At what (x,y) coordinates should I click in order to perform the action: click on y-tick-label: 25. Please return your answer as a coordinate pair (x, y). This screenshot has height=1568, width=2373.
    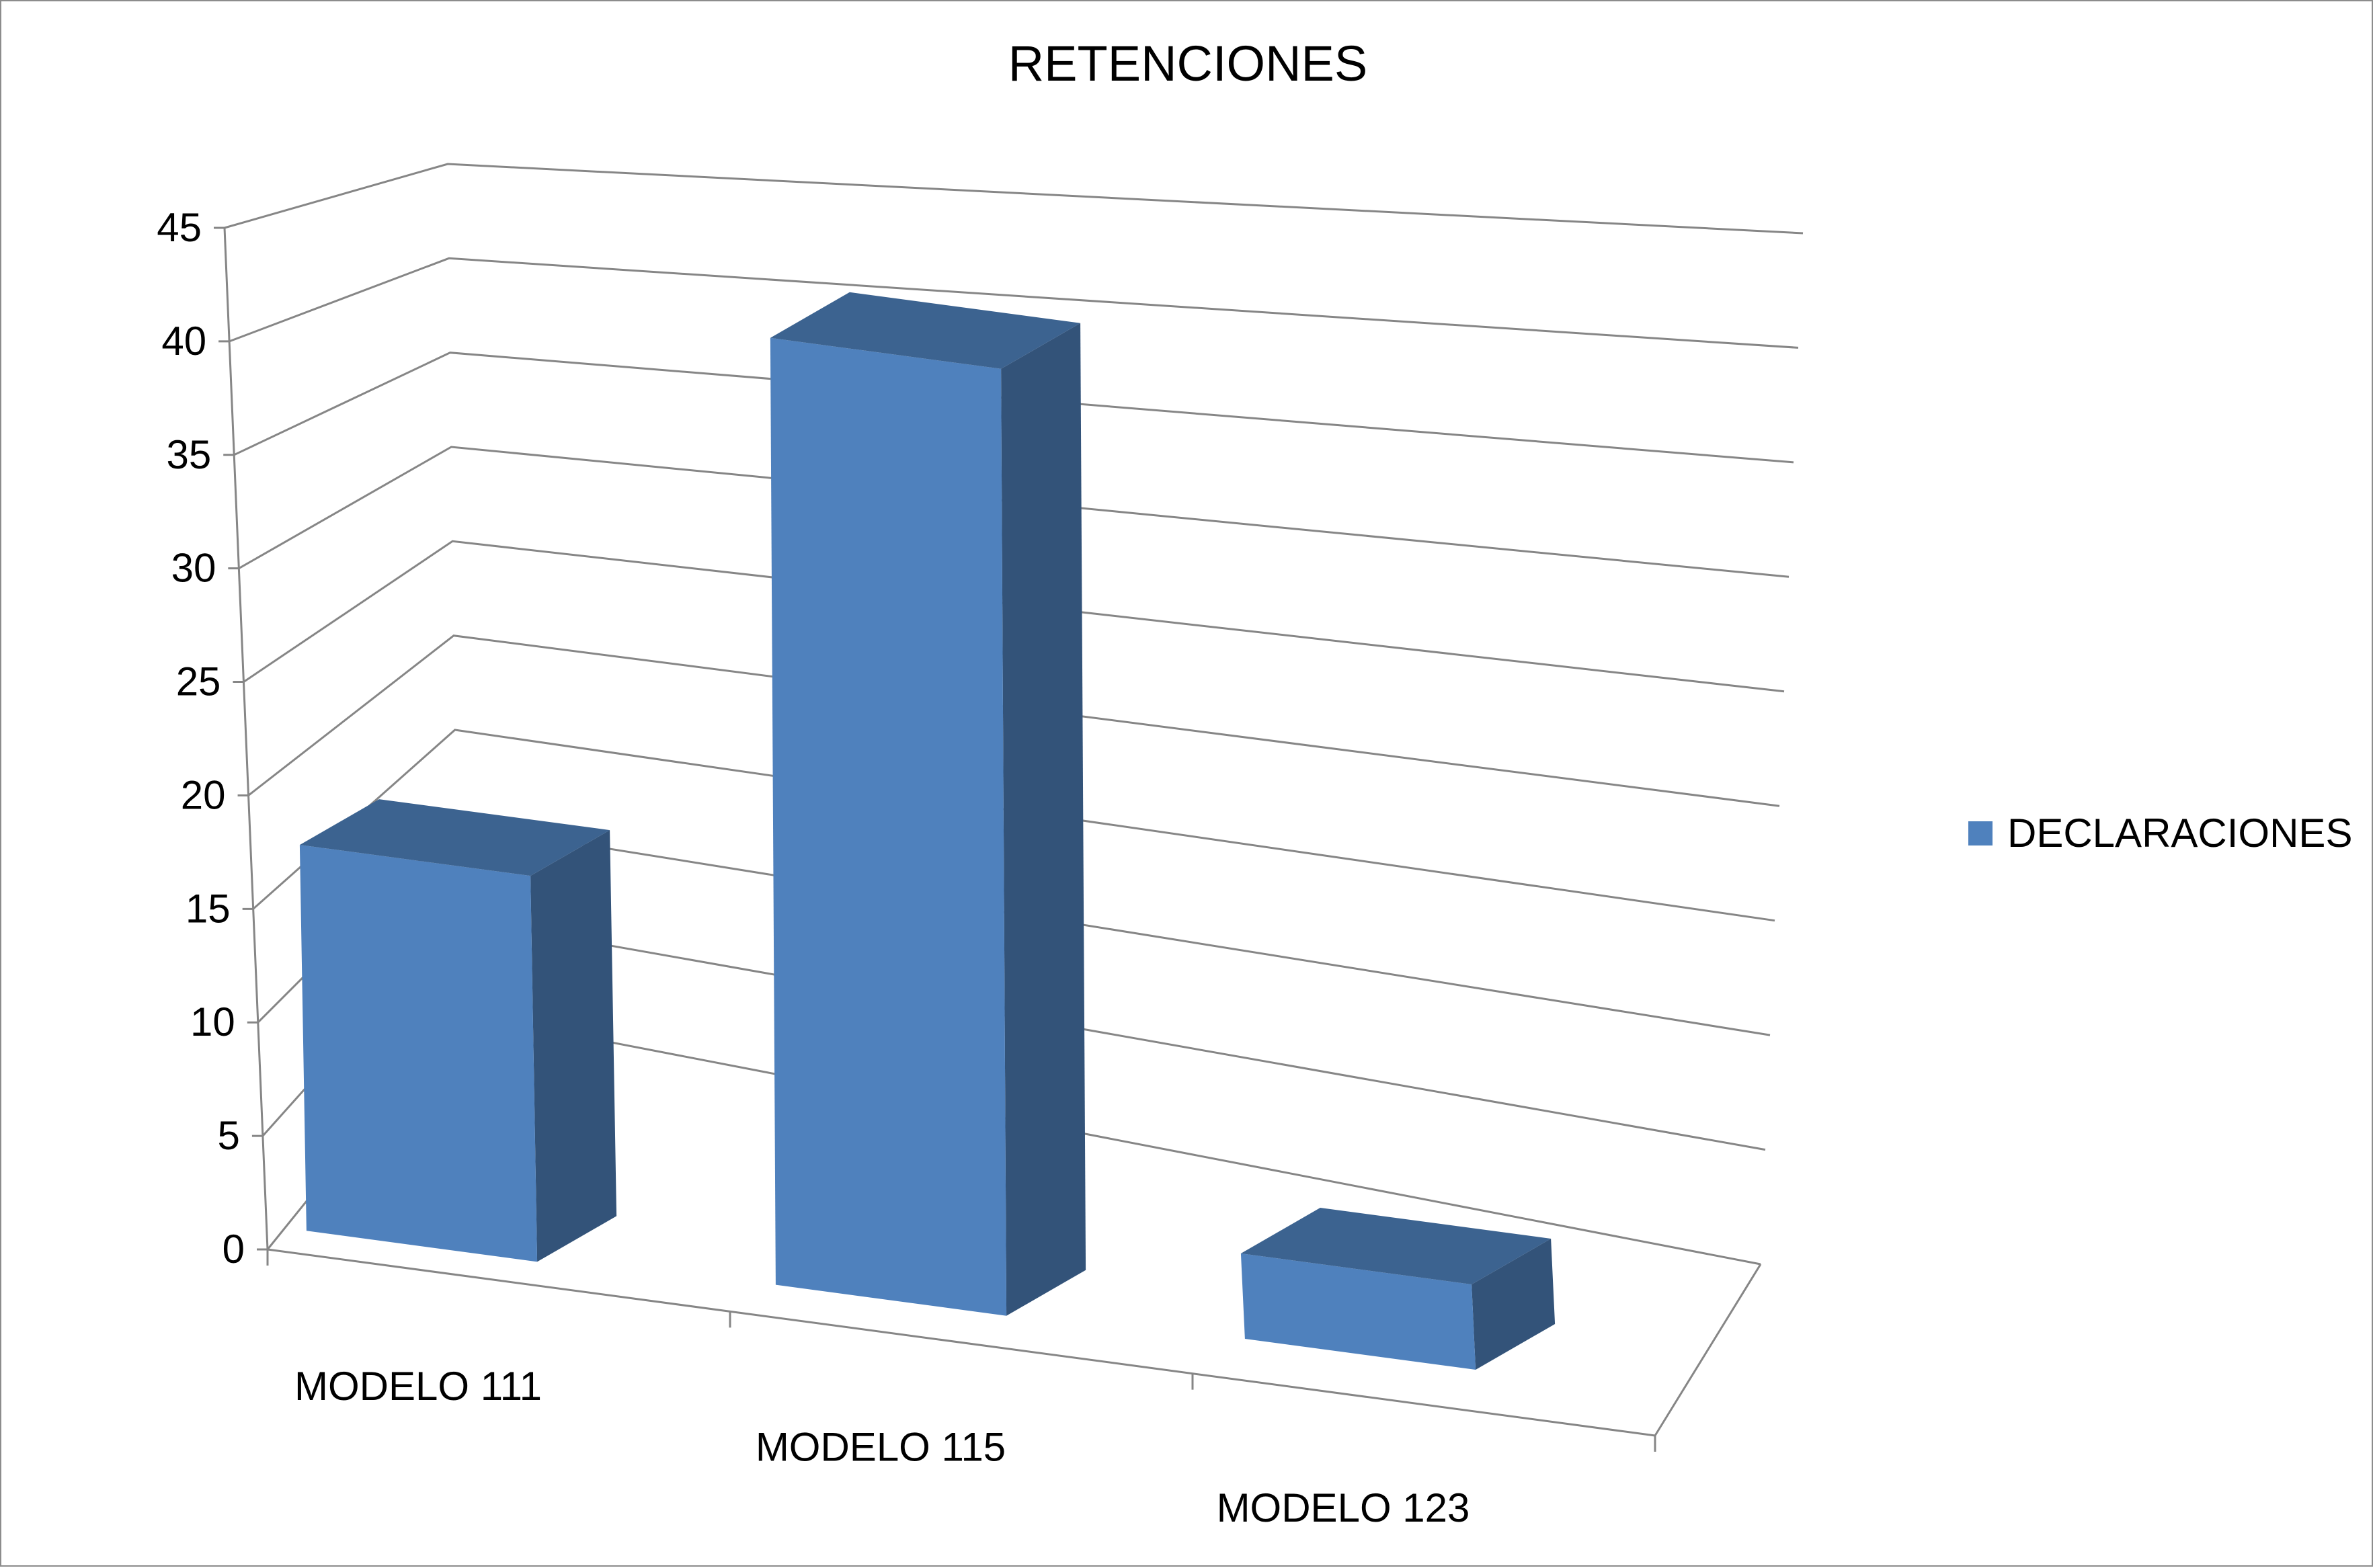
    Looking at the image, I should click on (198, 681).